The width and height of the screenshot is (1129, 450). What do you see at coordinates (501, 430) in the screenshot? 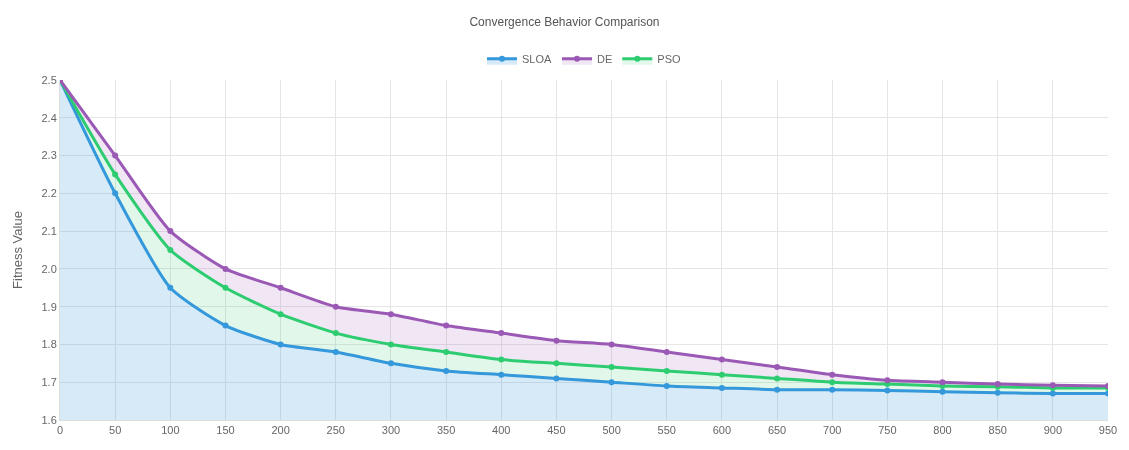
I see `x-tick-label: 400` at bounding box center [501, 430].